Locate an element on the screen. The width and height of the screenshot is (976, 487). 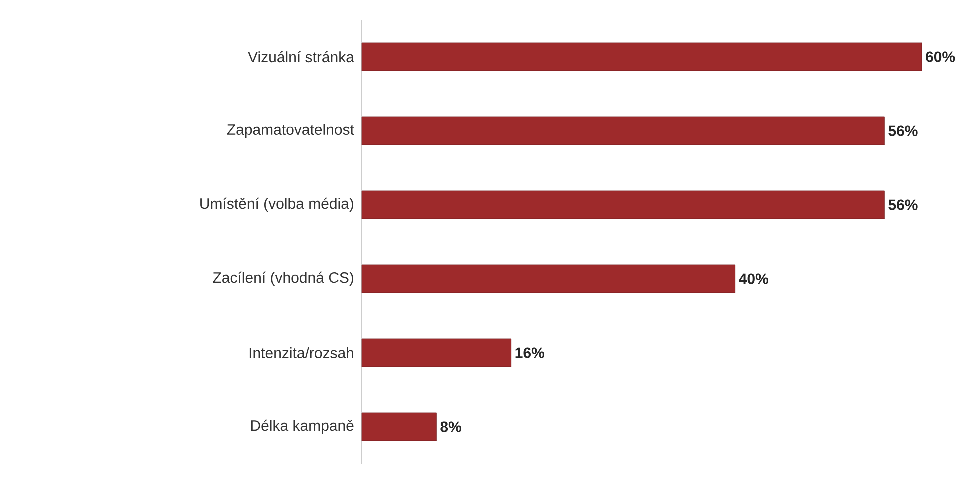
y-tick-label: Umístění (volba média) is located at coordinates (277, 205).